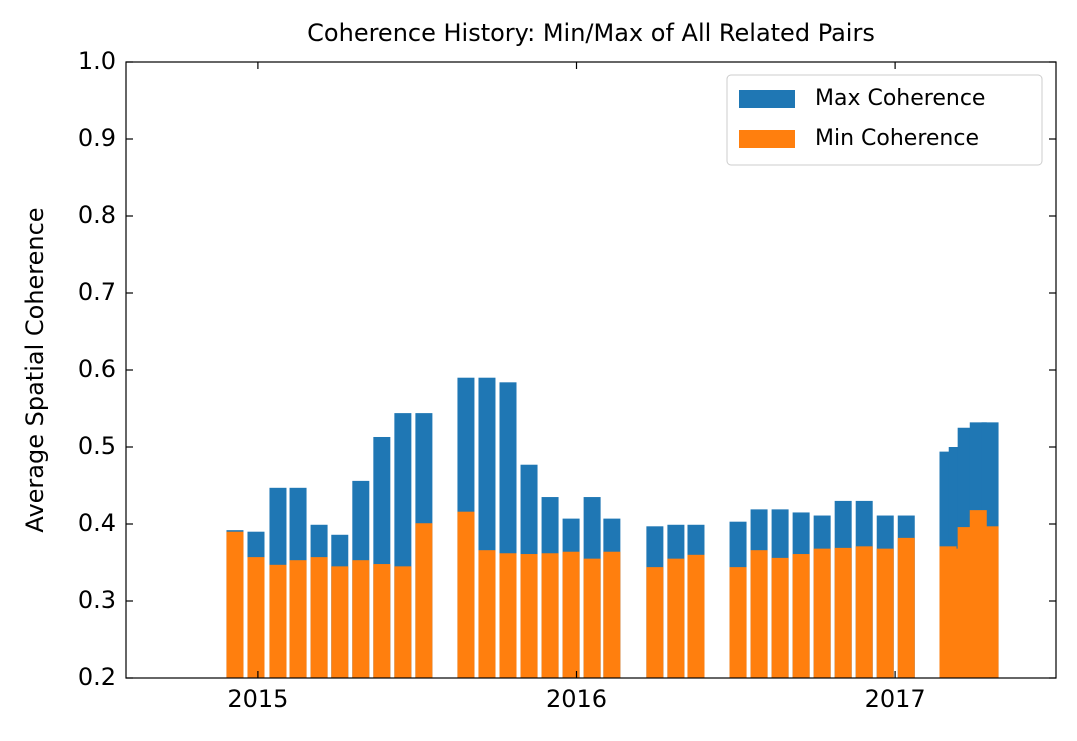 The width and height of the screenshot is (1077, 741). Describe the element at coordinates (97, 446) in the screenshot. I see `y-tick-label: 0.5` at that location.